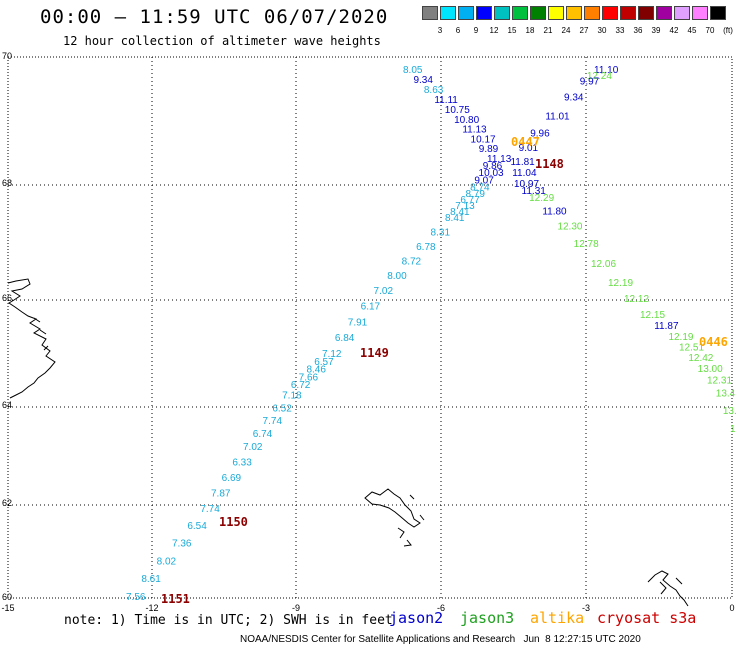  What do you see at coordinates (233, 522) in the screenshot?
I see `pass-time-label: 1150` at bounding box center [233, 522].